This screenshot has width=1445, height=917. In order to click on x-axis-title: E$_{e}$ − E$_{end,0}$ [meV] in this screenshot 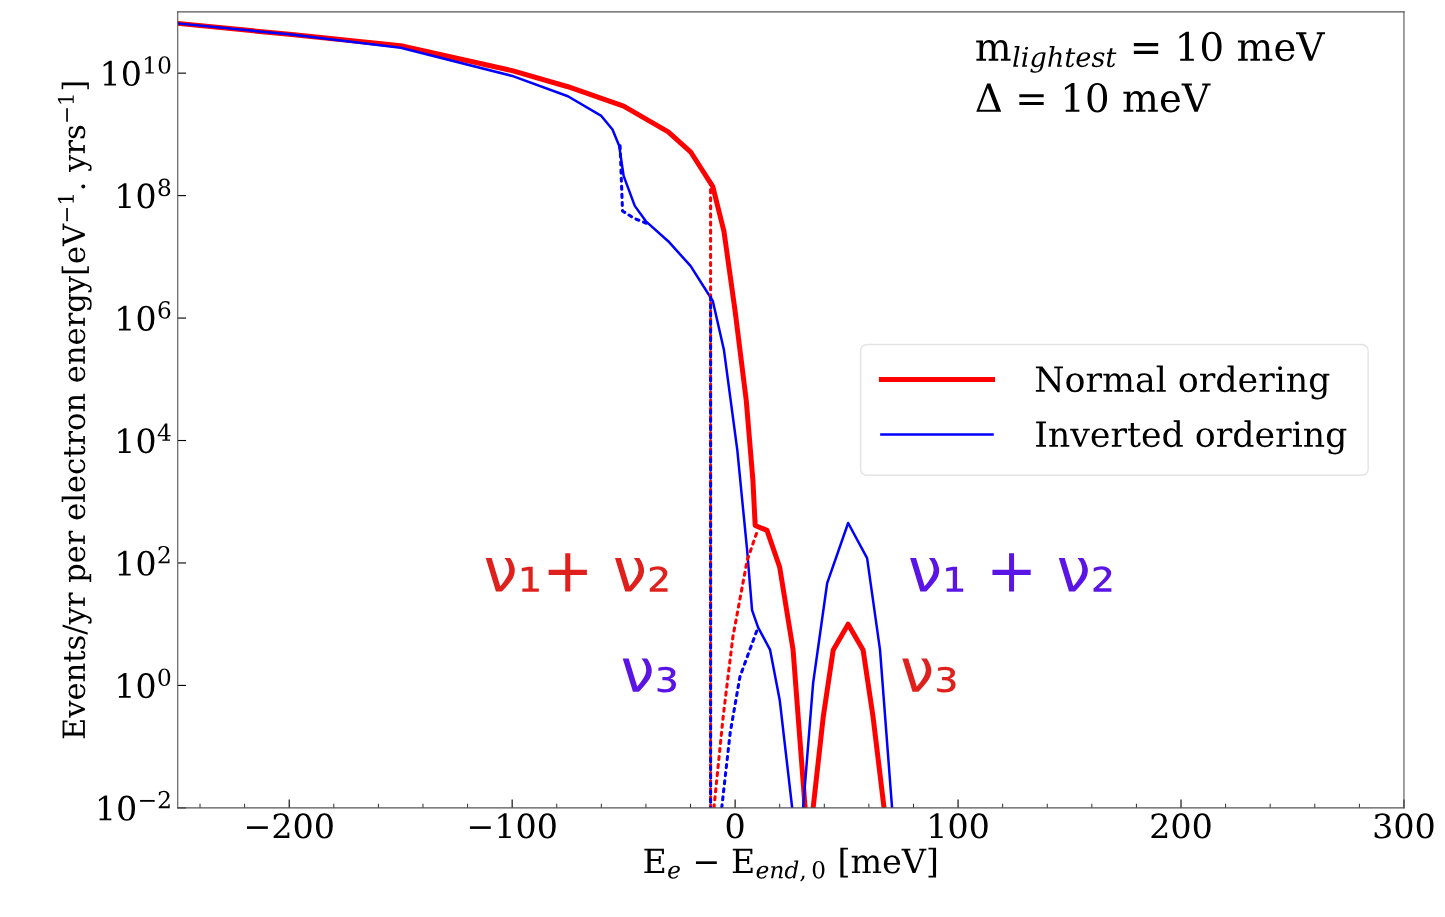, I will do `click(790, 864)`.